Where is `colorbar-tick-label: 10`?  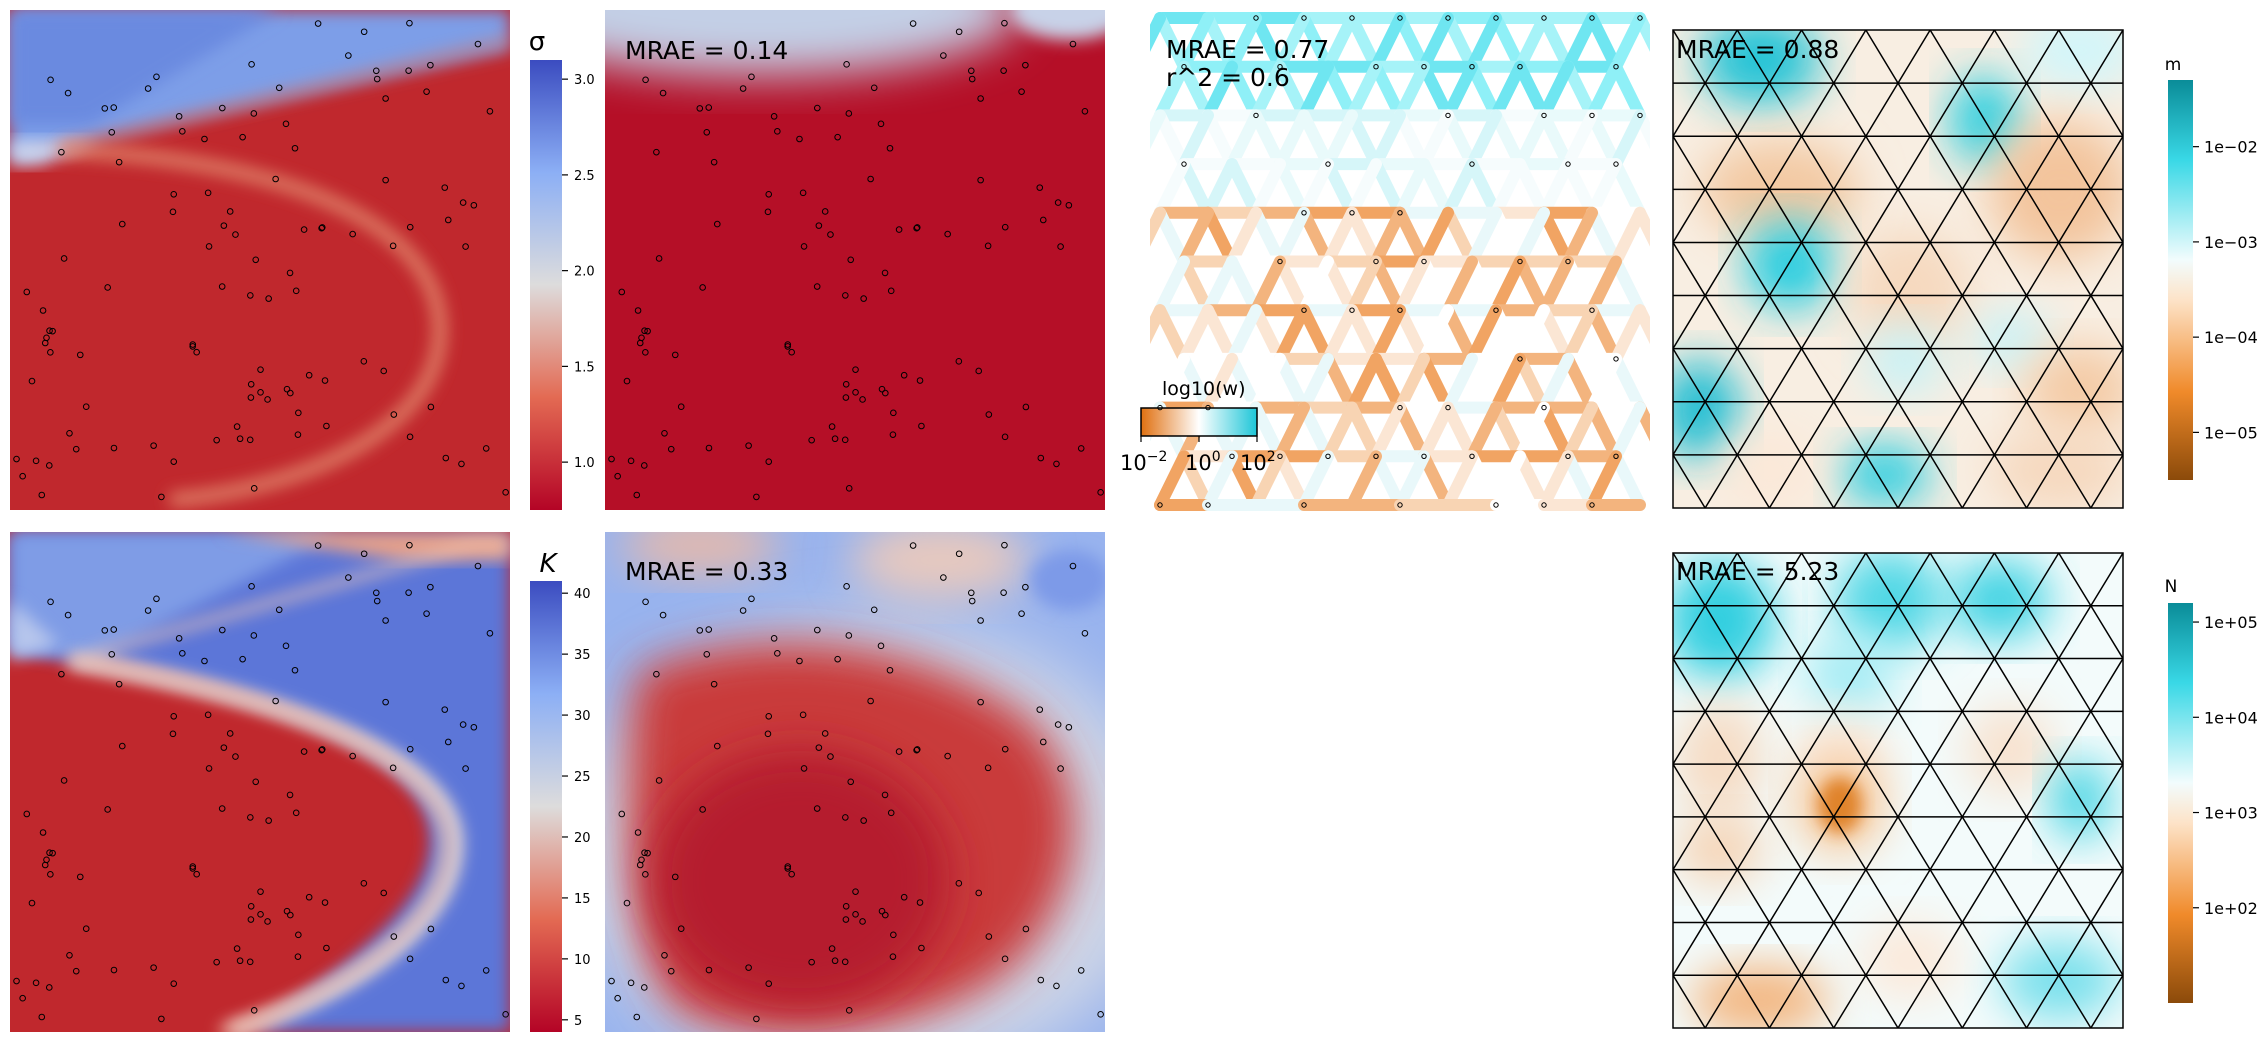 colorbar-tick-label: 10 is located at coordinates (582, 960).